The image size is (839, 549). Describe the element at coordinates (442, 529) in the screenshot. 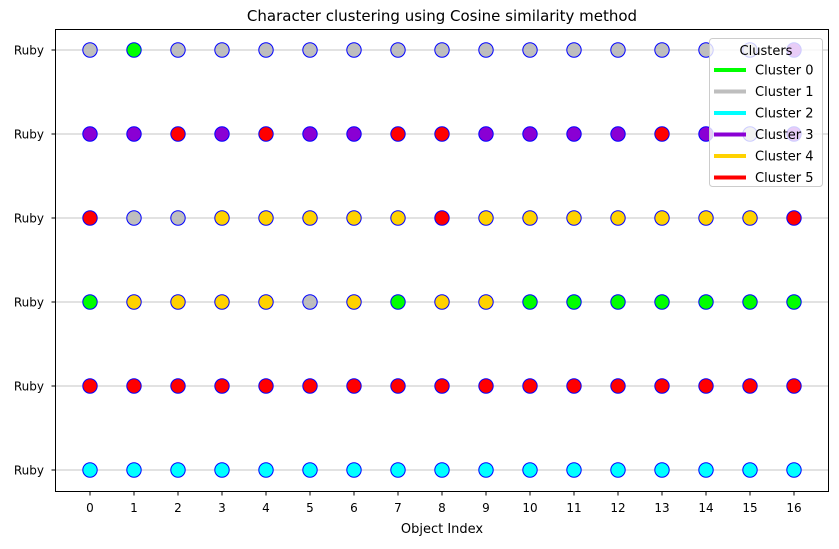

I see `x-axis-label: Object Index` at that location.